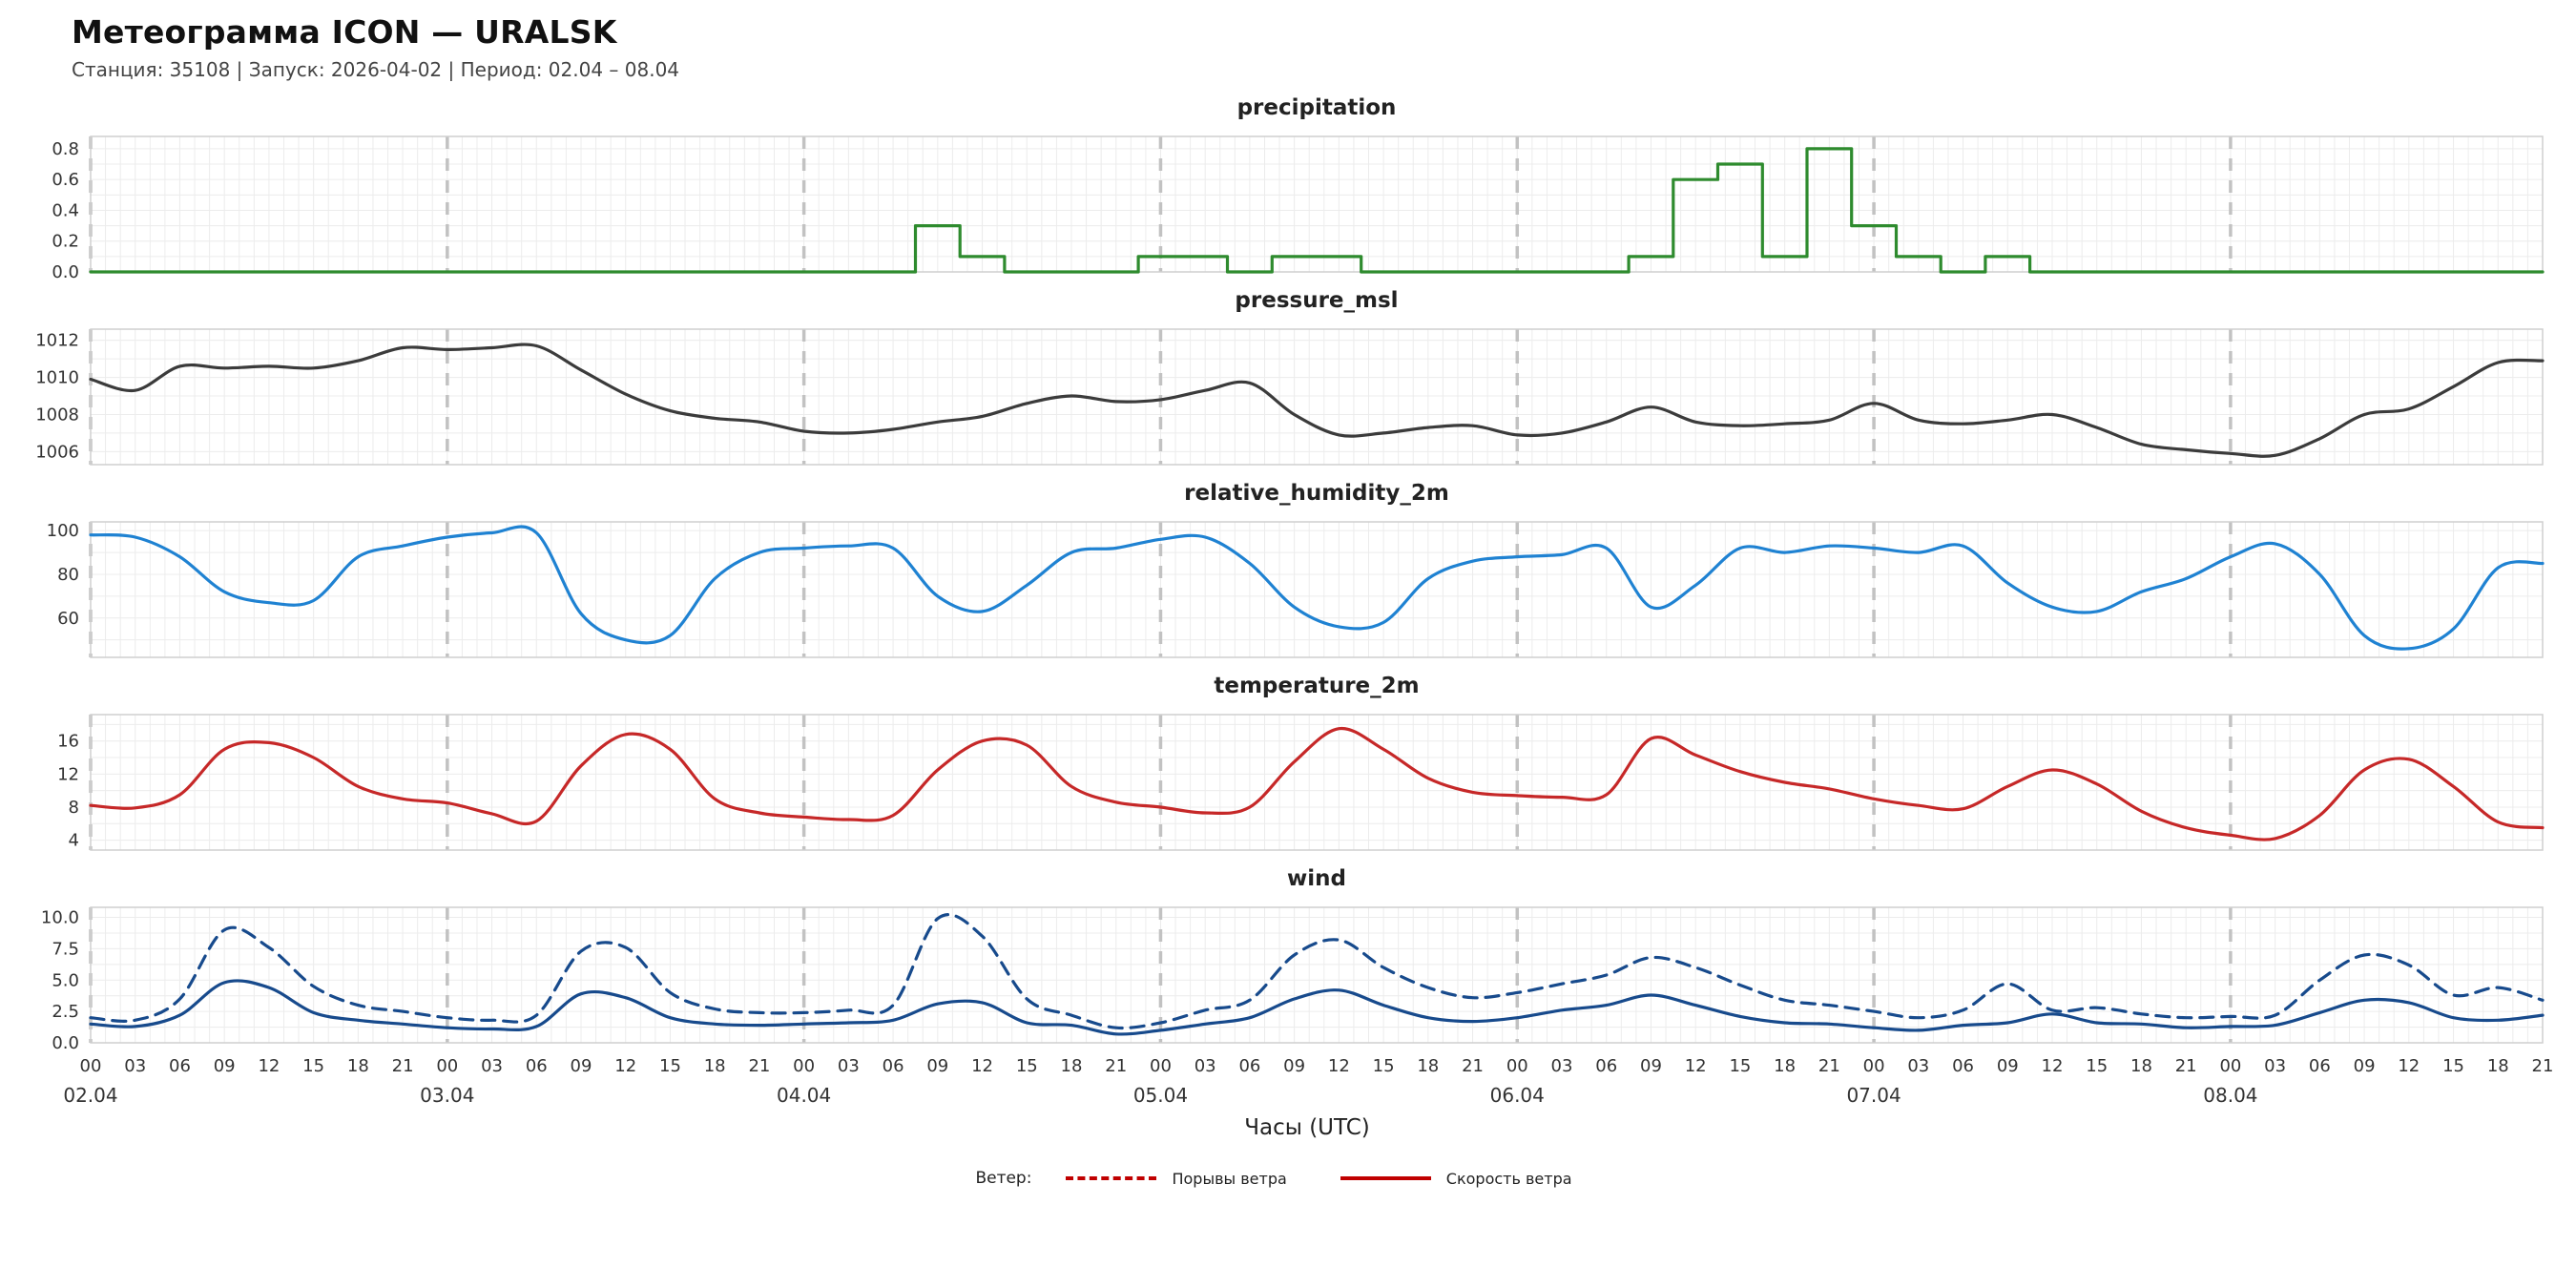  Describe the element at coordinates (1317, 686) in the screenshot. I see `panel-title-temperature-2m: temperature_2m` at that location.